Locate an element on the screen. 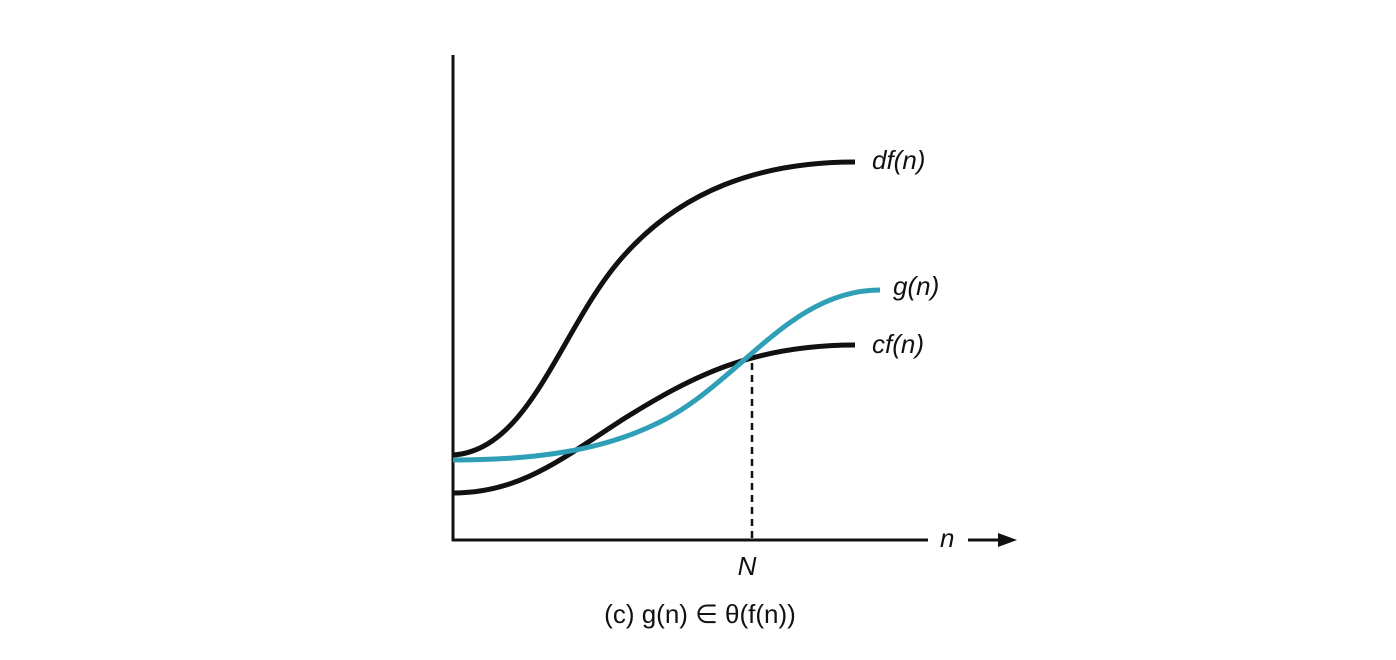 The width and height of the screenshot is (1396, 660). cf-label: cf(n) is located at coordinates (898, 344).